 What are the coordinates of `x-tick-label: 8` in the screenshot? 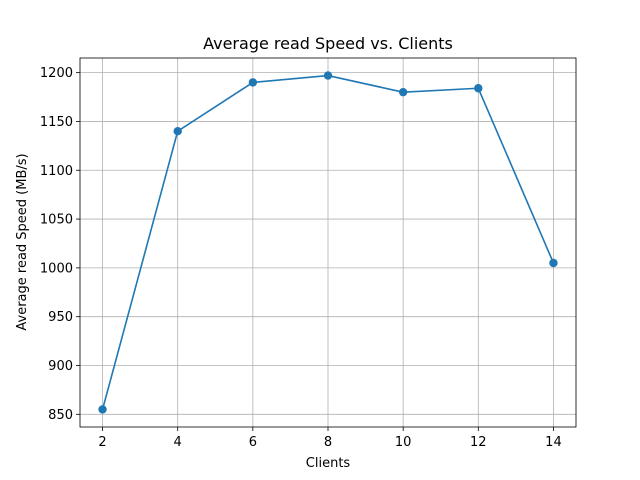 It's located at (328, 442).